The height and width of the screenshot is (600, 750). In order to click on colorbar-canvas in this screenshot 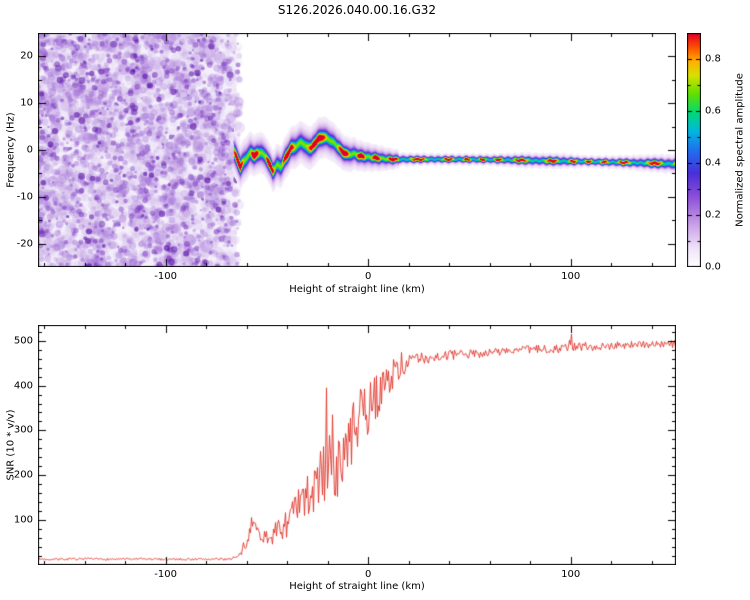, I will do `click(694, 150)`.